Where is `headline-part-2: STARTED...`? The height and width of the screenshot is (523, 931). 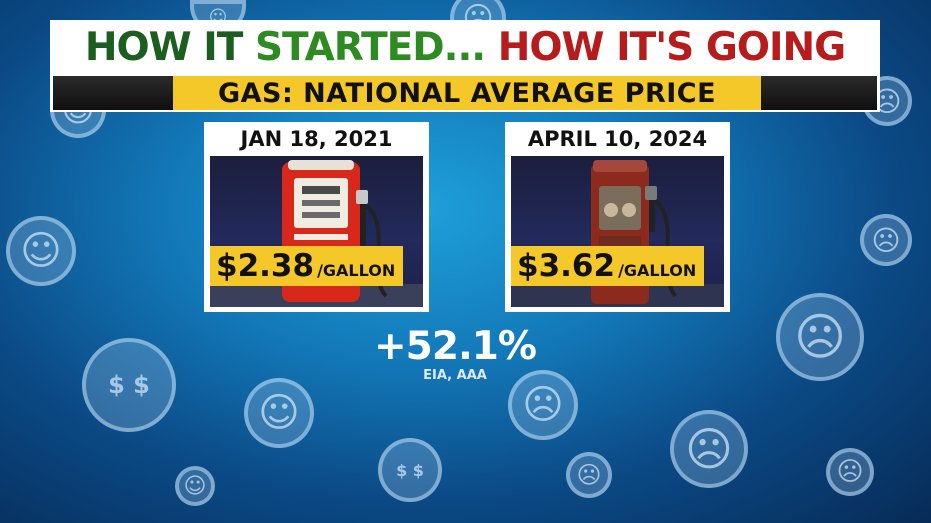
headline-part-2: STARTED... is located at coordinates (376, 47).